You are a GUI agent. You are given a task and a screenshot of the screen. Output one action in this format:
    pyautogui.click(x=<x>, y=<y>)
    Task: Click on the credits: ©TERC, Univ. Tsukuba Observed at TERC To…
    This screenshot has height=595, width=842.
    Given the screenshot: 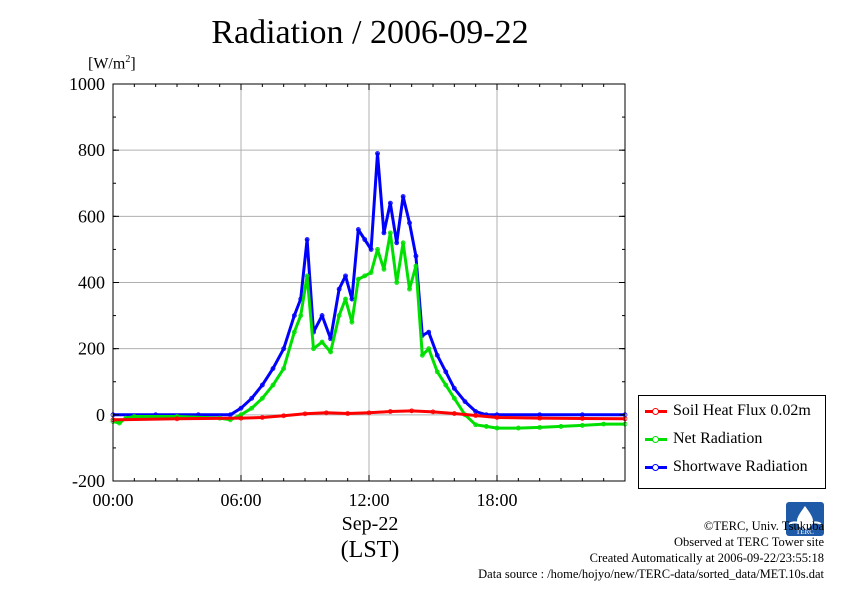 What is the action you would take?
    pyautogui.click(x=651, y=550)
    